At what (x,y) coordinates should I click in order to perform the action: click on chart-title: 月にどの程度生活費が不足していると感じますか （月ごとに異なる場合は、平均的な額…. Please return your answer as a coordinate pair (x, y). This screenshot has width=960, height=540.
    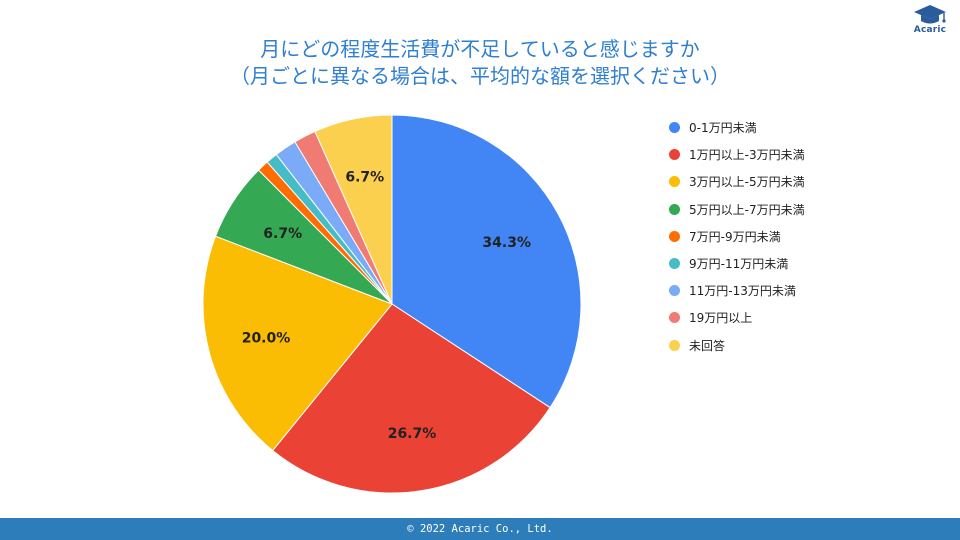
    Looking at the image, I should click on (480, 63).